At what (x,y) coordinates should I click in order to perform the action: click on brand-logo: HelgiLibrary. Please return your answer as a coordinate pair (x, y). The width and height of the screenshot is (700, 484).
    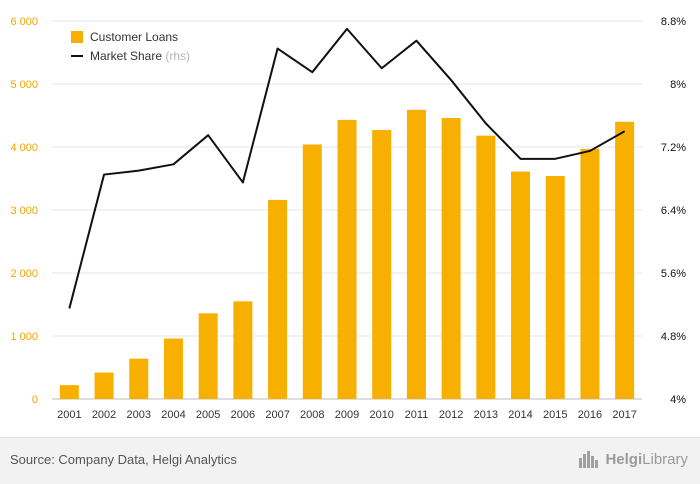
    Looking at the image, I should click on (633, 459).